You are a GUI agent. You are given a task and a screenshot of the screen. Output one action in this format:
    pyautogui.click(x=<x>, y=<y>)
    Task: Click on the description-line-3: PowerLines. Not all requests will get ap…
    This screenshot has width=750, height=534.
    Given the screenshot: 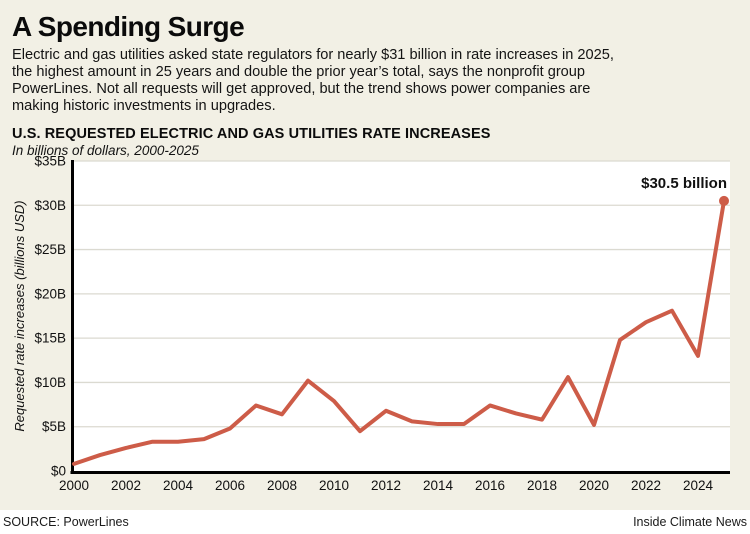 What is the action you would take?
    pyautogui.click(x=301, y=89)
    